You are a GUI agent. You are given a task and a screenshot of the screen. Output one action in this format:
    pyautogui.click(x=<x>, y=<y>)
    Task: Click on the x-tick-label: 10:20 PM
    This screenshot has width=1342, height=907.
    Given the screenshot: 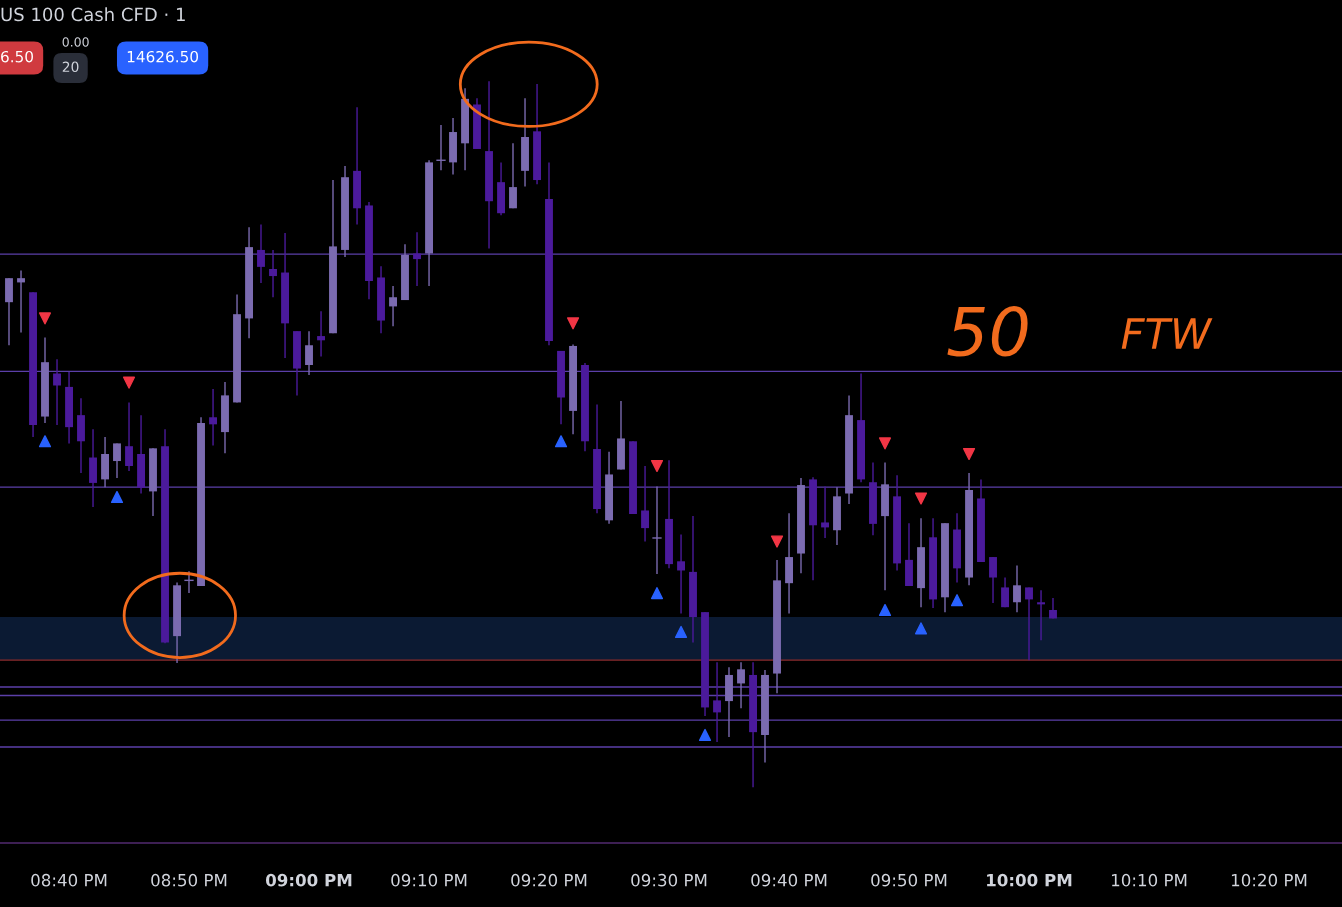 What is the action you would take?
    pyautogui.click(x=1269, y=880)
    